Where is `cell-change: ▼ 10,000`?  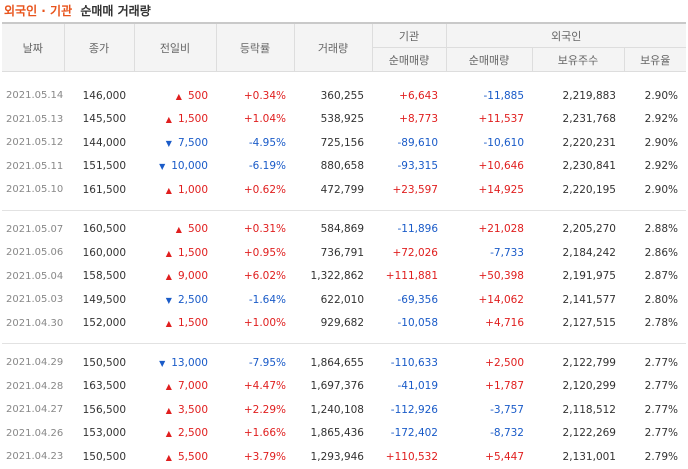 cell-change: ▼ 10,000 is located at coordinates (175, 167).